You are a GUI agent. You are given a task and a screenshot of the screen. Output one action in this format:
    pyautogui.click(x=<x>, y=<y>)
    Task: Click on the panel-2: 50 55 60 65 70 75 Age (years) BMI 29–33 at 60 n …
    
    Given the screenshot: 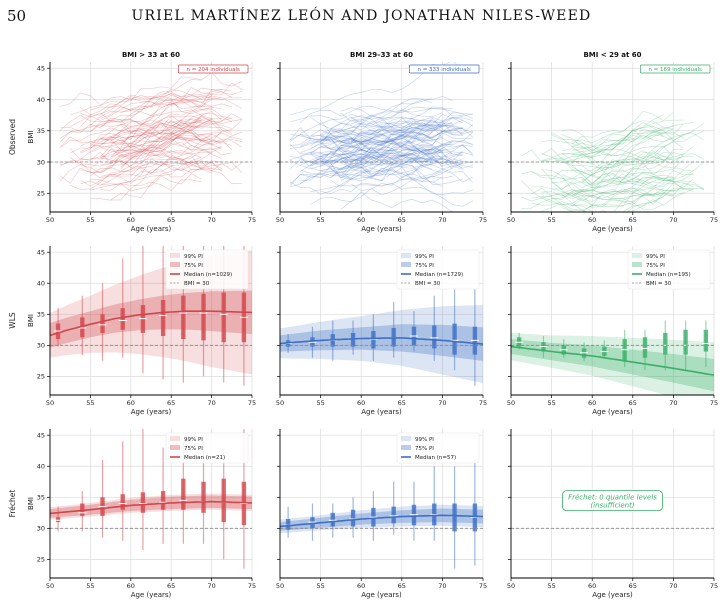 What is the action you would take?
    pyautogui.click(x=381, y=142)
    